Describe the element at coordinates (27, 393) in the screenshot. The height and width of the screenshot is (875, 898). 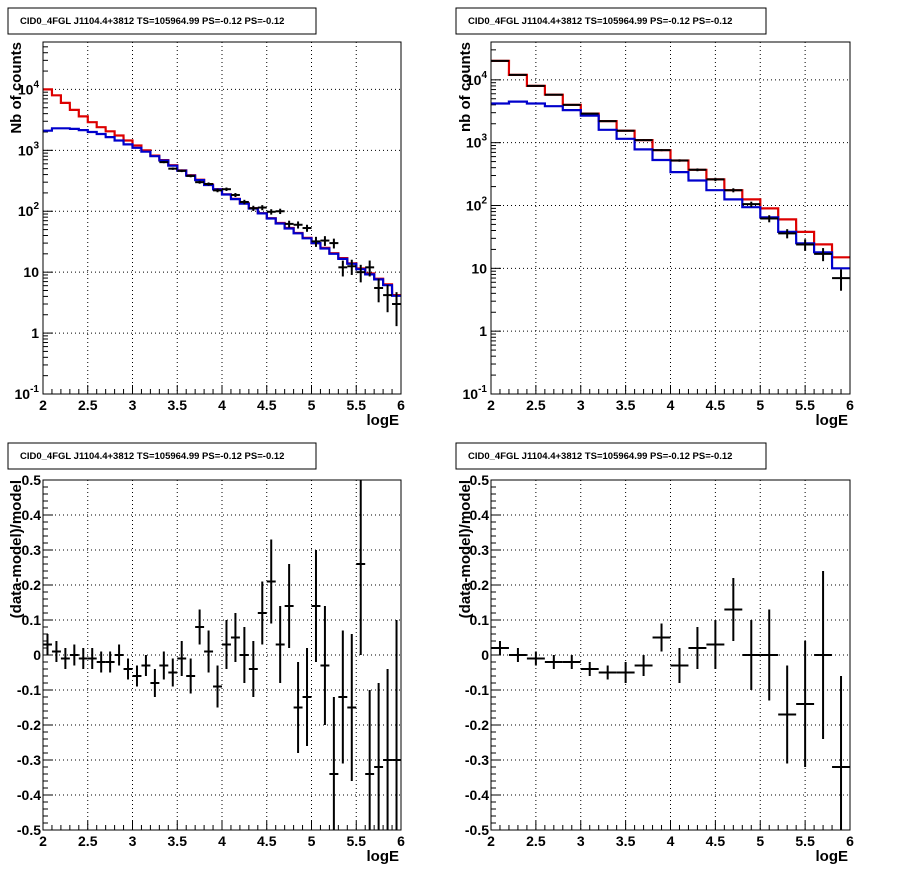
I see `y-tick-label: 10⁻¹` at that location.